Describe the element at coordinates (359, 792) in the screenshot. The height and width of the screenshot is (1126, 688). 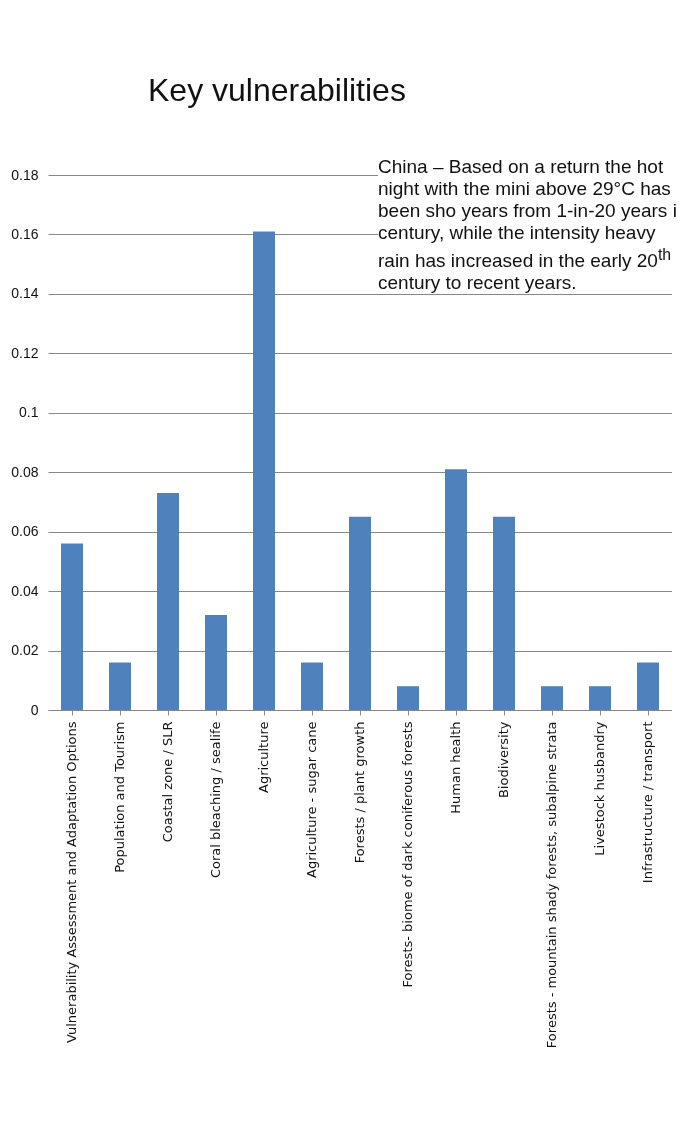
I see `x-tick-label: Forests / plant growth` at that location.